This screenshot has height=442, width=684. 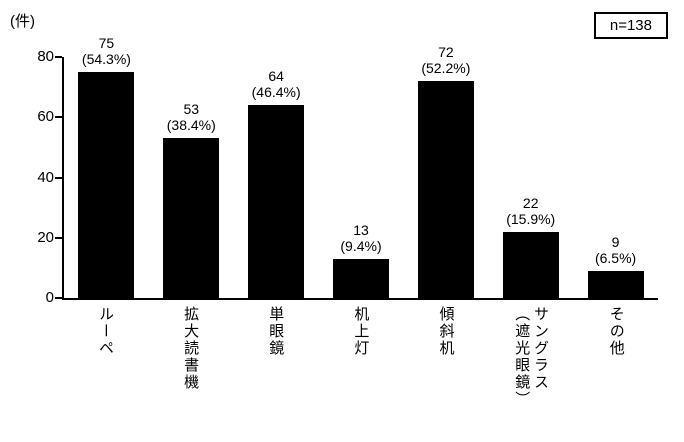 What do you see at coordinates (45, 117) in the screenshot?
I see `y-tick-label: 60` at bounding box center [45, 117].